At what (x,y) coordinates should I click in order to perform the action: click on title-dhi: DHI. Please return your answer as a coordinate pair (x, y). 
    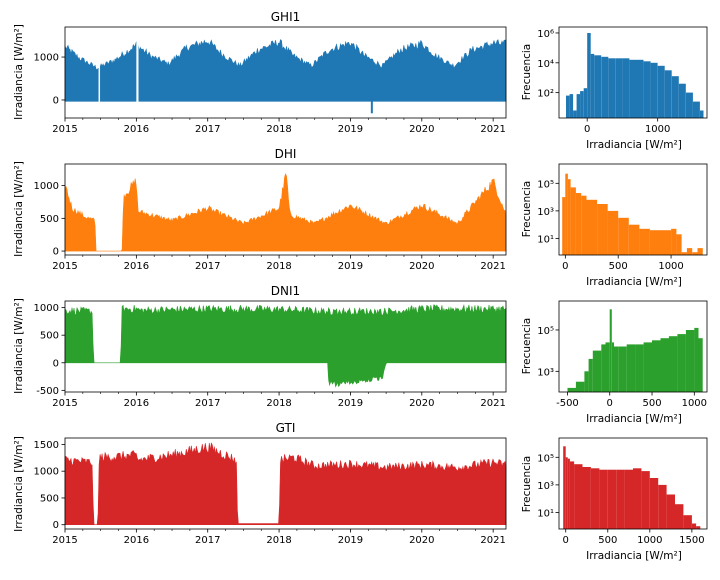
    Looking at the image, I should click on (286, 154).